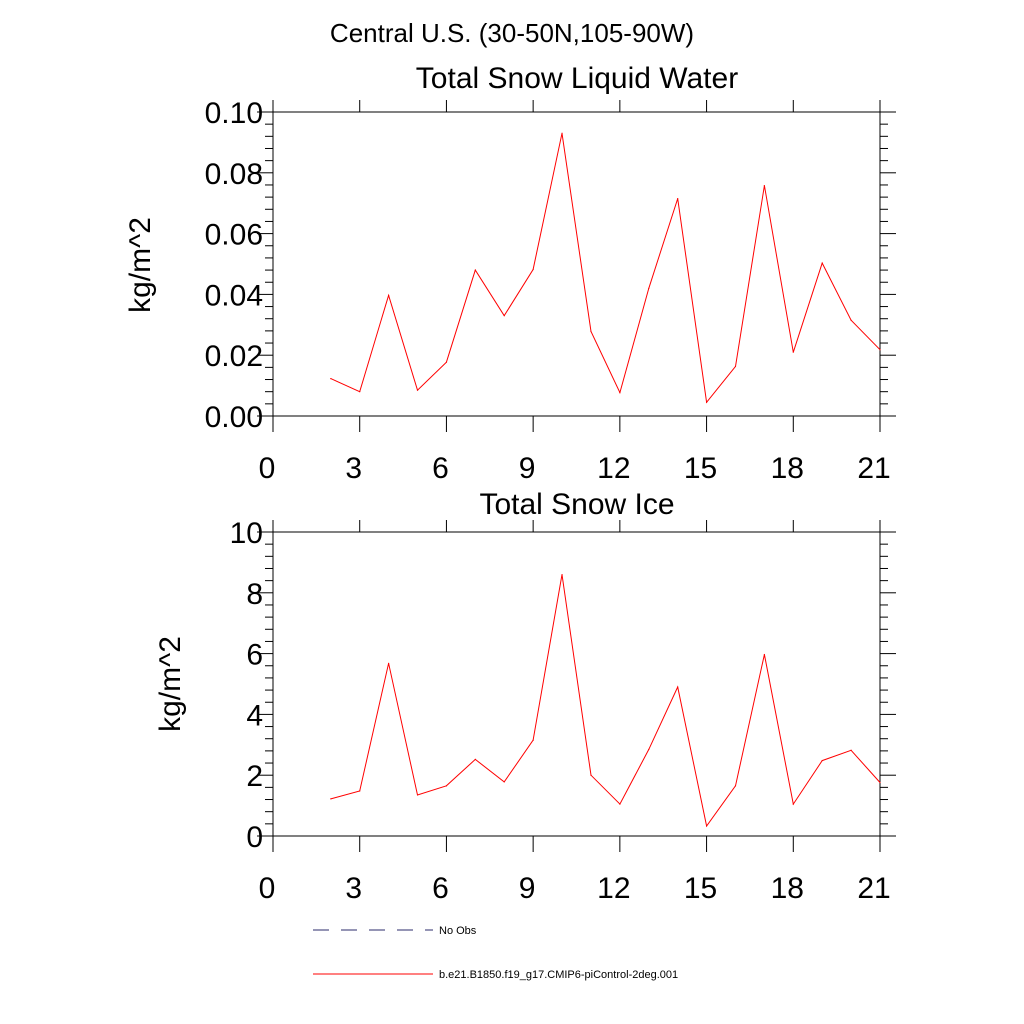 The height and width of the screenshot is (1024, 1024). Describe the element at coordinates (440, 888) in the screenshot. I see `x-tick-label-snow-ice: 6` at that location.